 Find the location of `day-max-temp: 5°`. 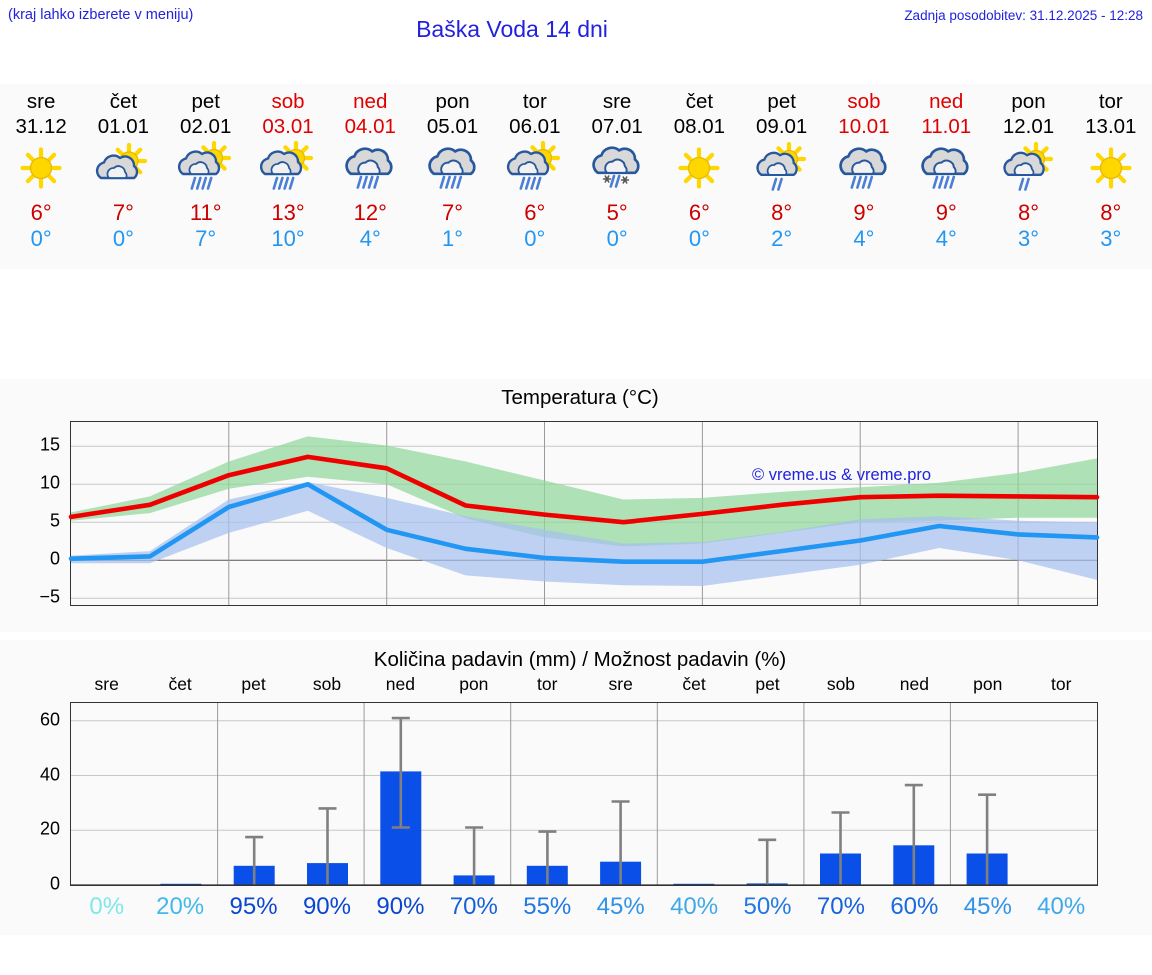

day-max-temp: 5° is located at coordinates (617, 212).